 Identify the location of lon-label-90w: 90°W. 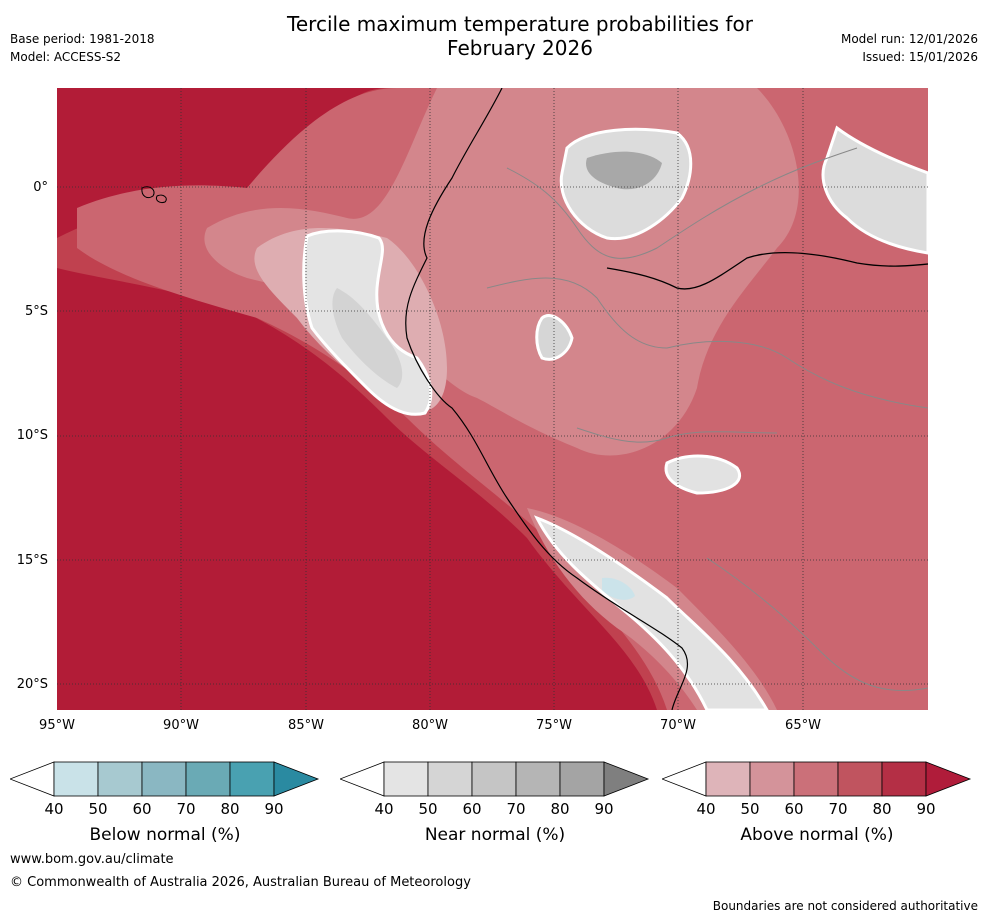
(181, 725).